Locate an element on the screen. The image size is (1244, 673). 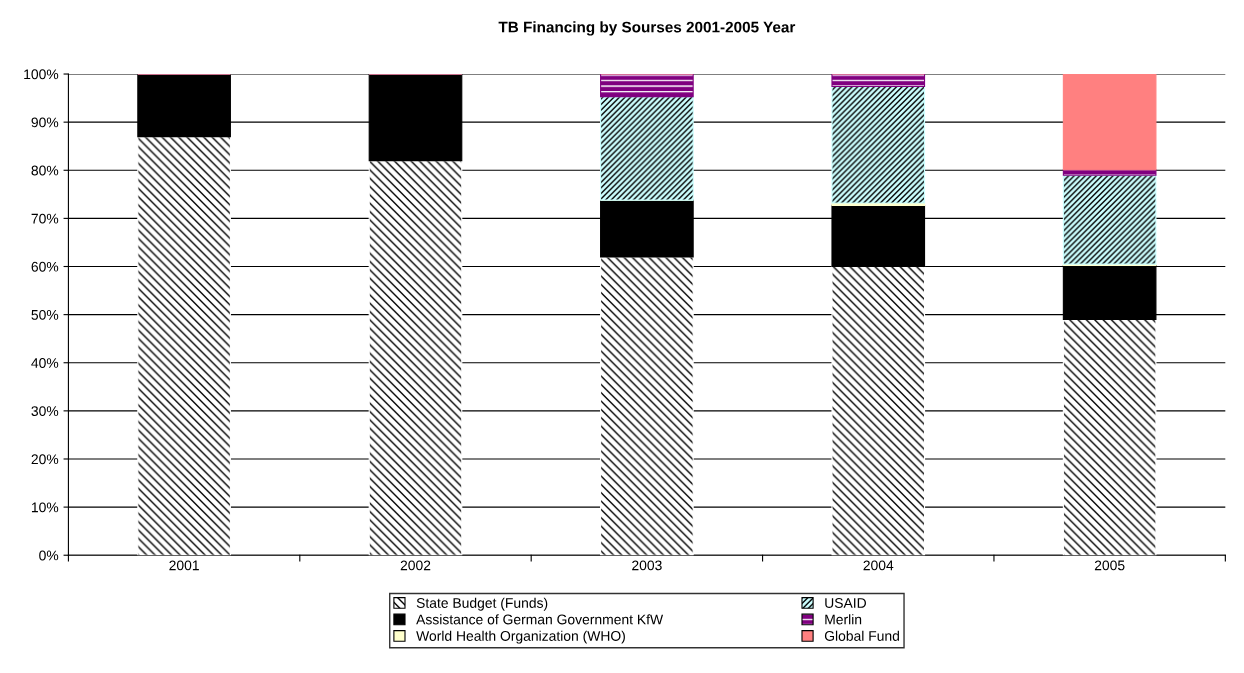
x-tick-label: 2002 is located at coordinates (415, 565).